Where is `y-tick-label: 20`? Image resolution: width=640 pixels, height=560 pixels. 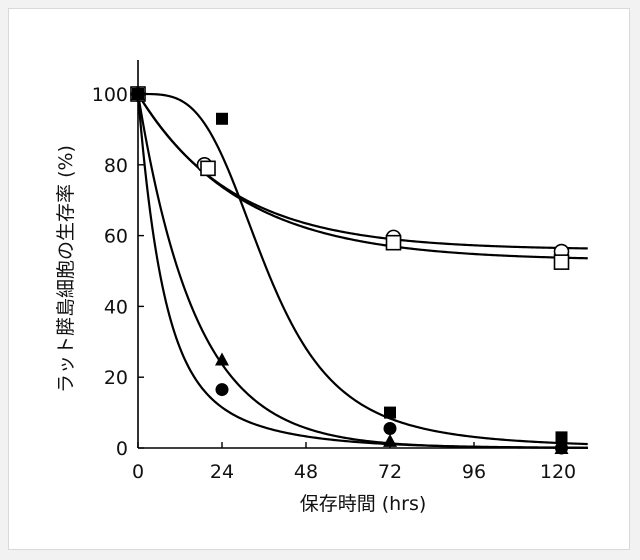 y-tick-label: 20 is located at coordinates (116, 378).